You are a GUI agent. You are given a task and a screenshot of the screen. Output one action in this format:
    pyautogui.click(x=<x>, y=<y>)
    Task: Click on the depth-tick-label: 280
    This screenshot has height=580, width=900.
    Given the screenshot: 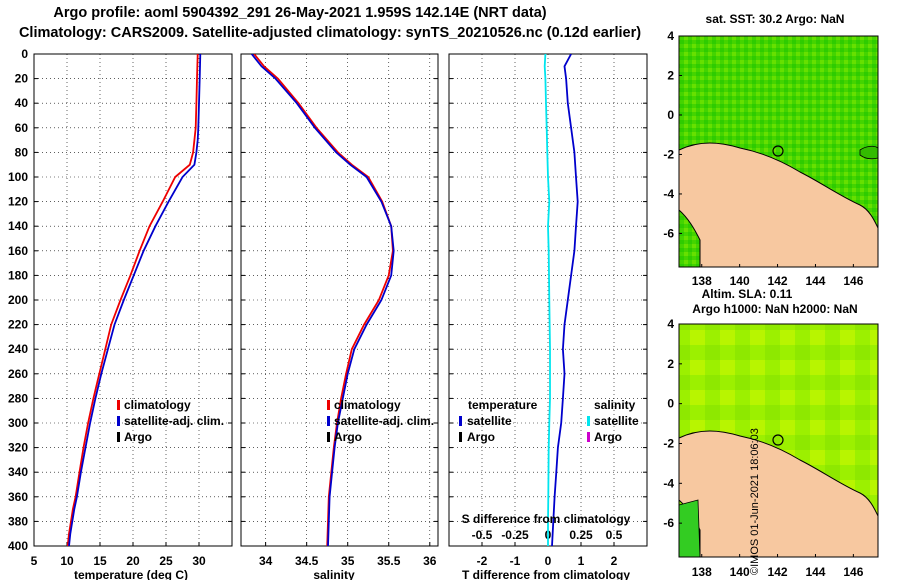 What is the action you would take?
    pyautogui.click(x=18, y=398)
    